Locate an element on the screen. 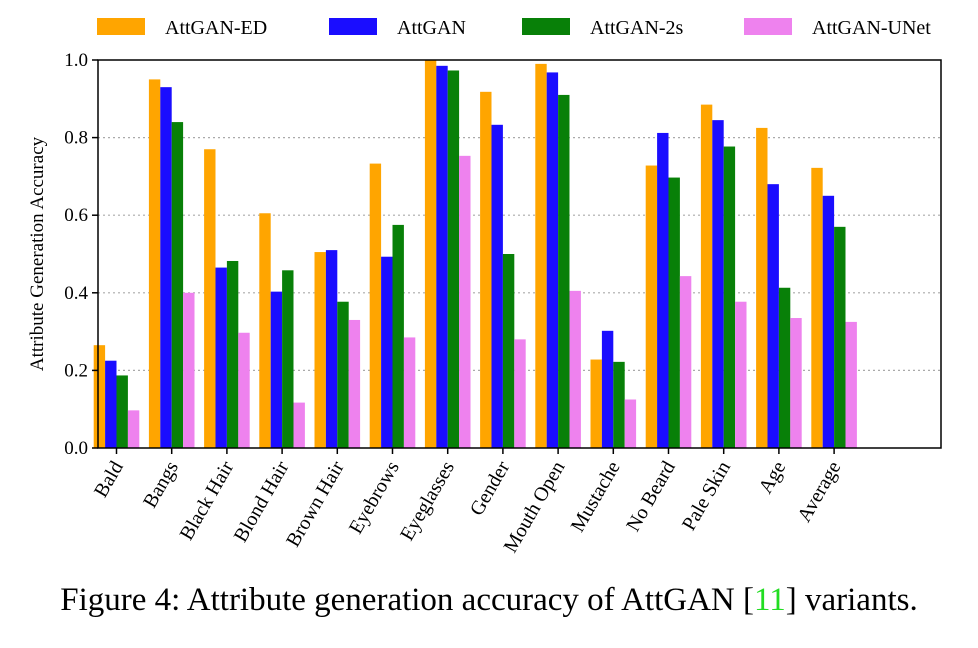 The width and height of the screenshot is (978, 648). bar-attgan-ed-mustache is located at coordinates (596, 403).